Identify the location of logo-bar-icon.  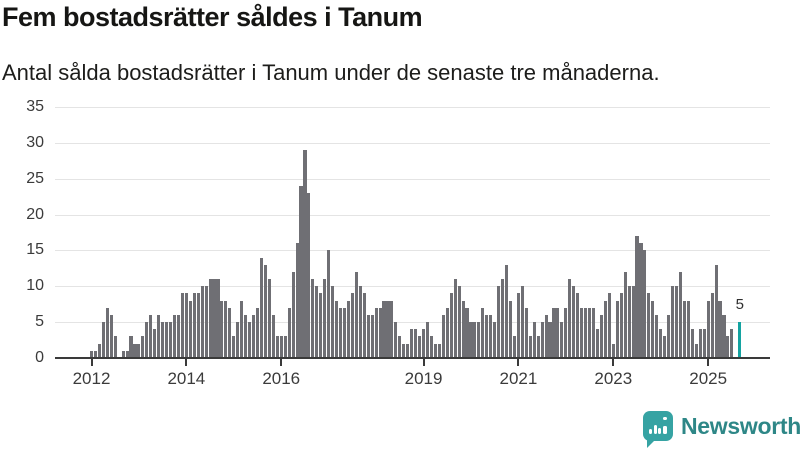
(659, 431).